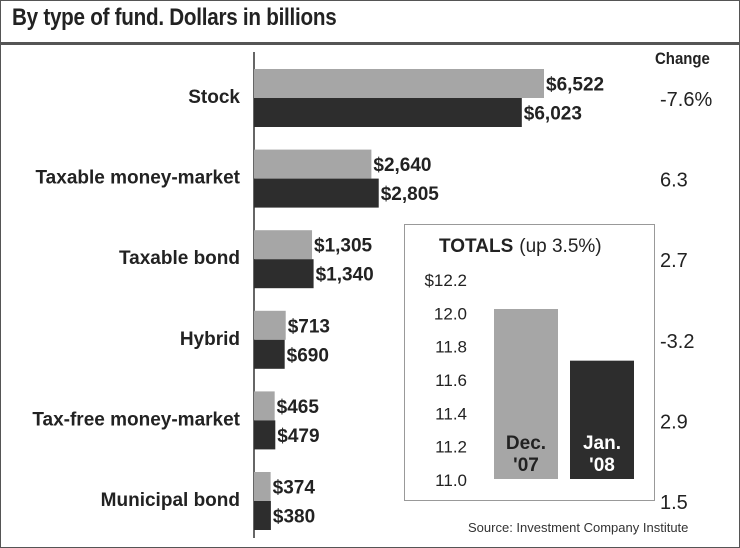 This screenshot has height=548, width=740. Describe the element at coordinates (298, 436) in the screenshot. I see `value-label: $479` at that location.